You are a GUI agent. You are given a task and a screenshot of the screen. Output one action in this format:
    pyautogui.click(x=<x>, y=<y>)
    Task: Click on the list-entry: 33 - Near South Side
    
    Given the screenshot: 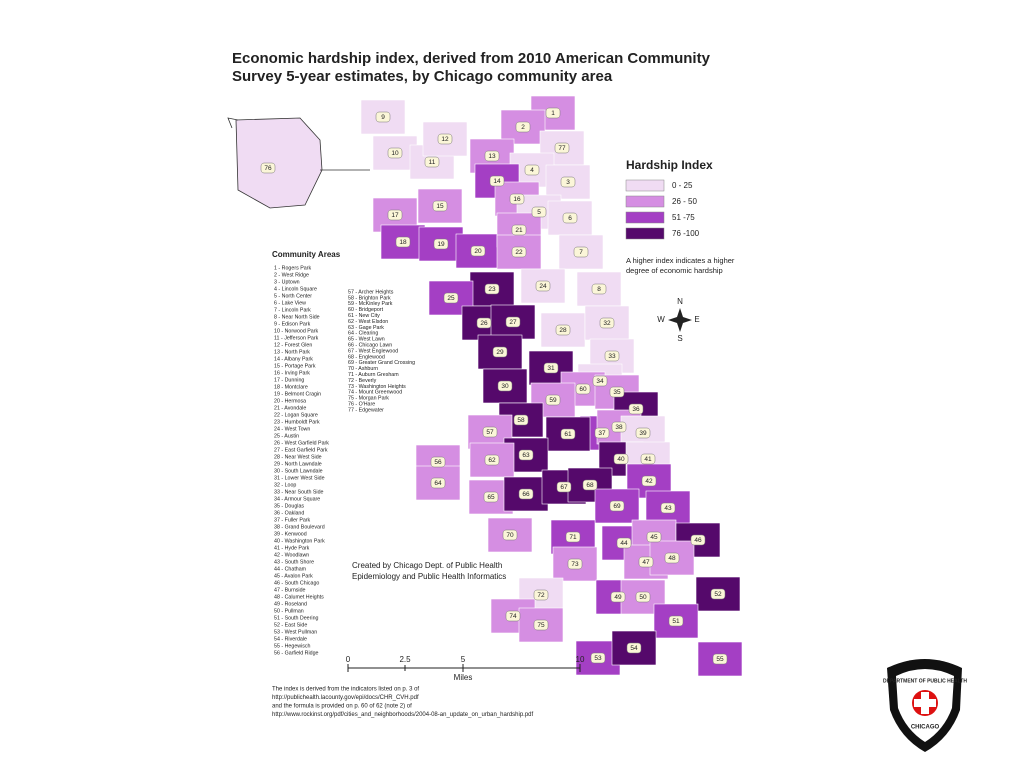 What is the action you would take?
    pyautogui.click(x=299, y=492)
    